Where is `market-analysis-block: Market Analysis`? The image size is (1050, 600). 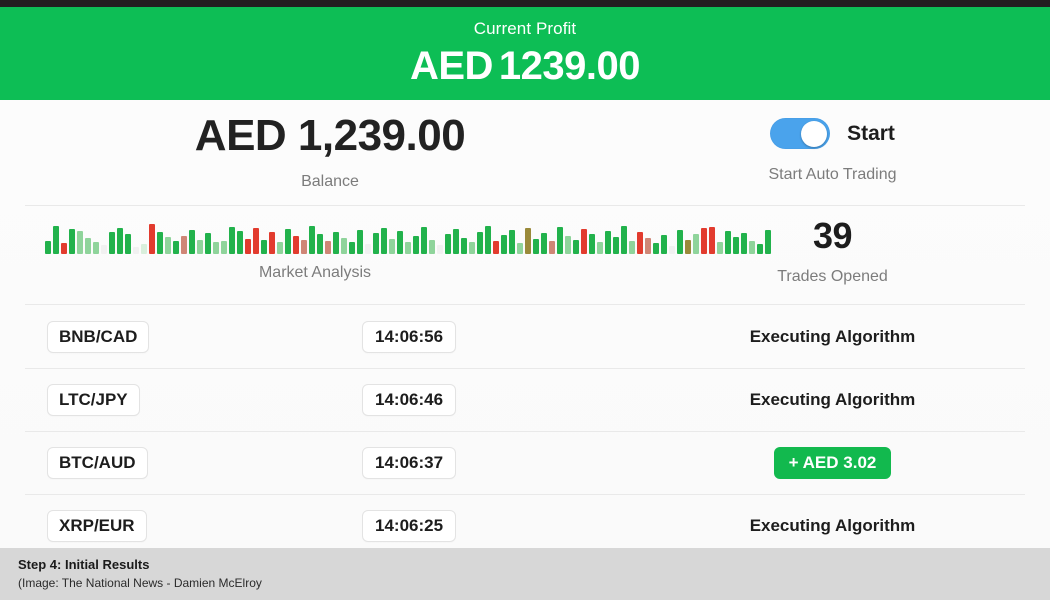 market-analysis-block: Market Analysis is located at coordinates (398, 248).